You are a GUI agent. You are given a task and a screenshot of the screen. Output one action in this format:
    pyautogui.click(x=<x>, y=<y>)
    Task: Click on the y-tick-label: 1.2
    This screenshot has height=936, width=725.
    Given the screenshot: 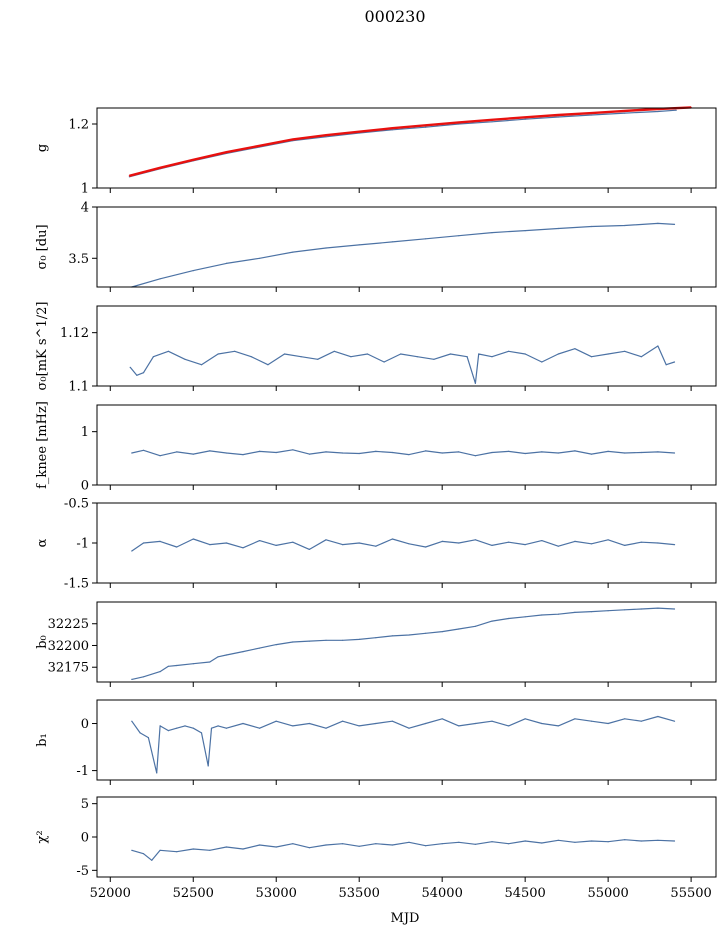 What is the action you would take?
    pyautogui.click(x=78, y=125)
    